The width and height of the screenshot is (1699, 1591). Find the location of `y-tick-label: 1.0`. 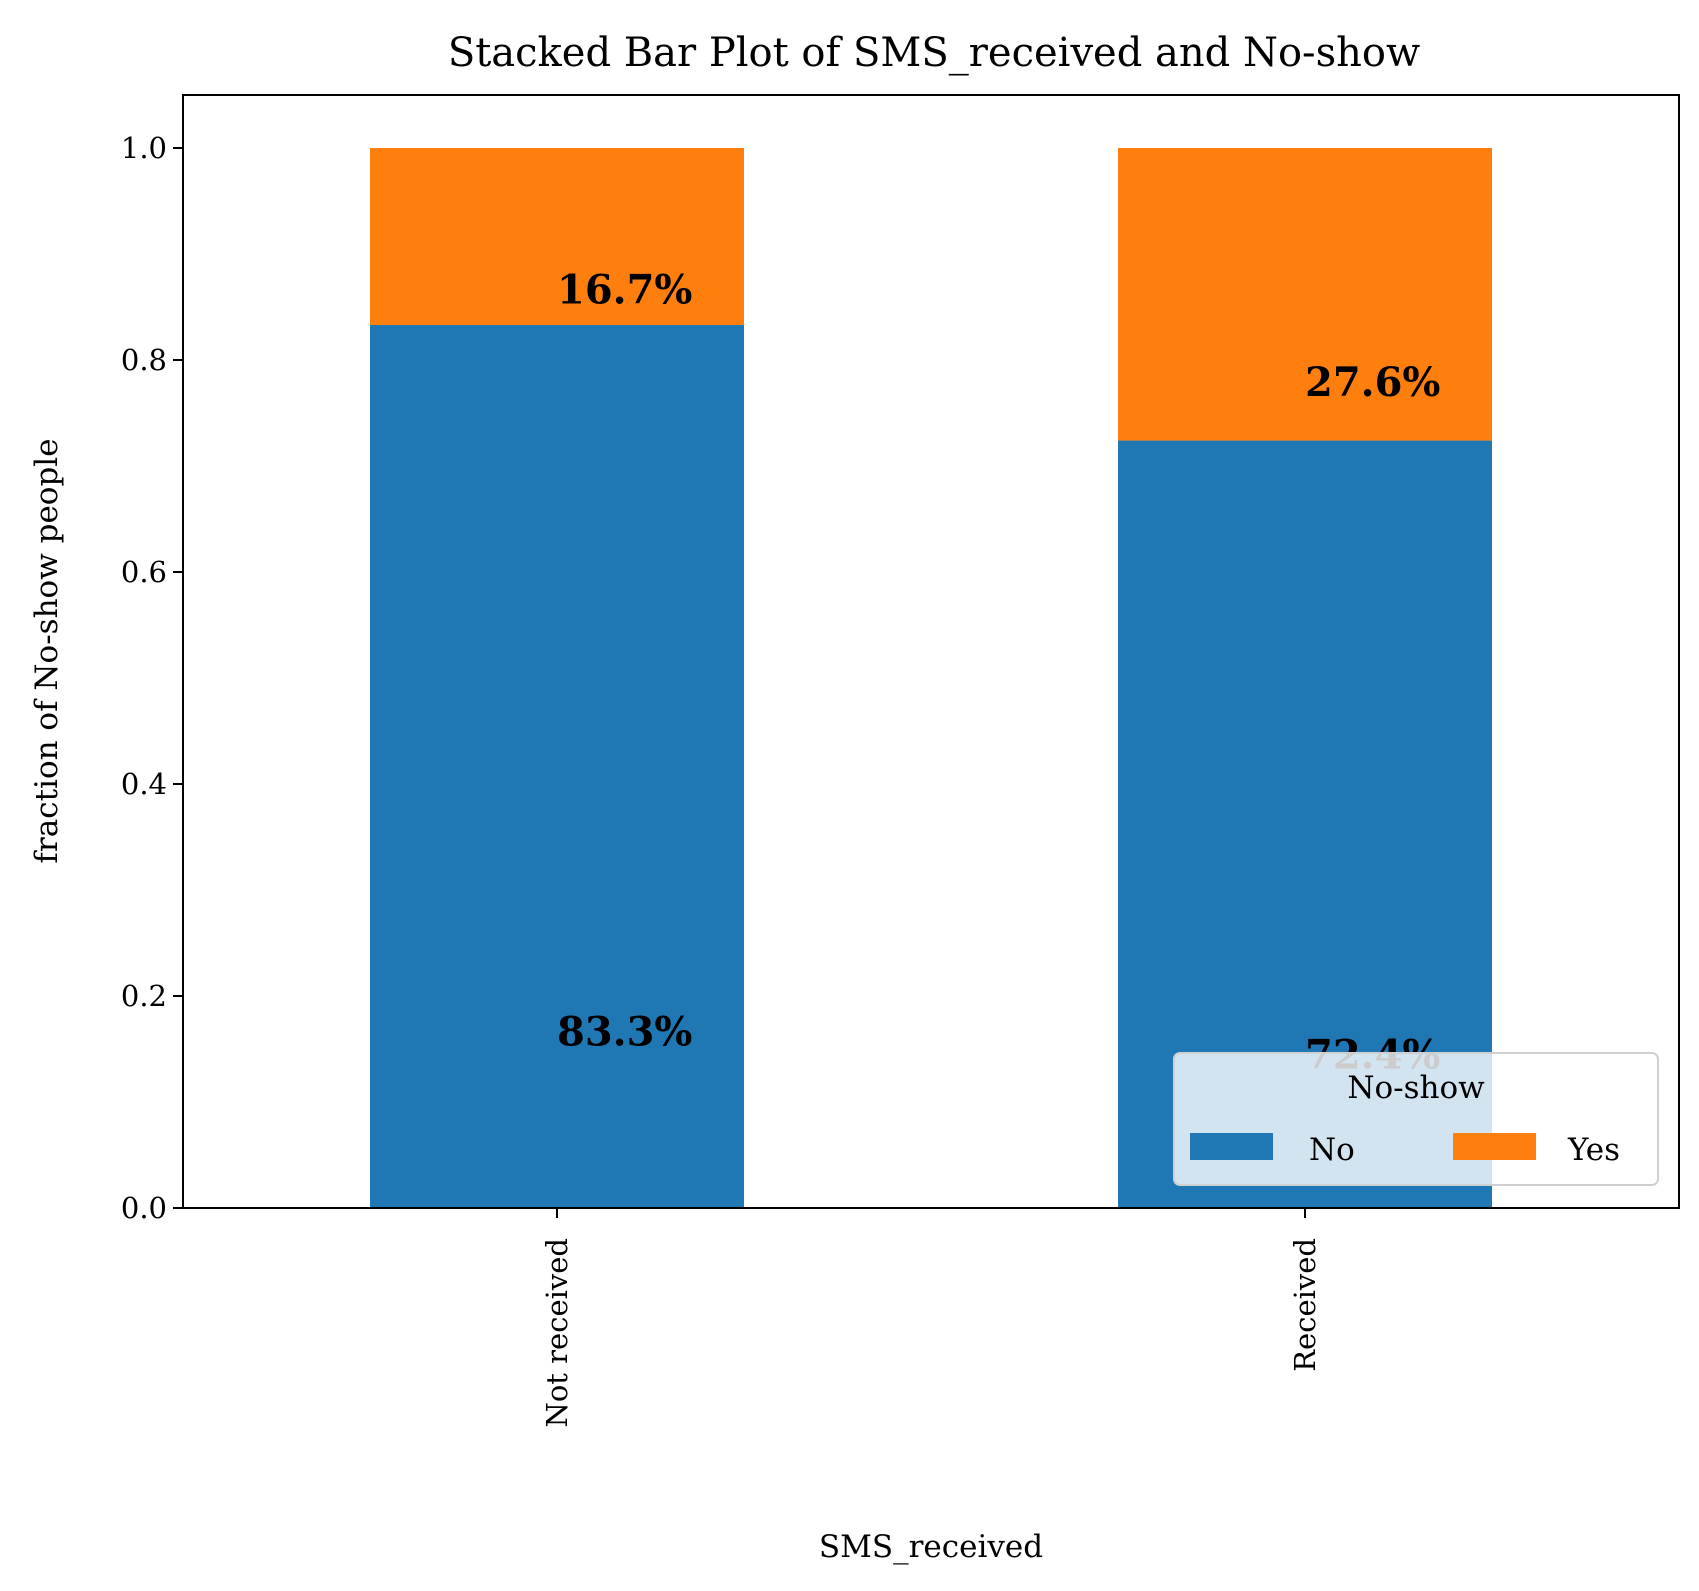

y-tick-label: 1.0 is located at coordinates (144, 148).